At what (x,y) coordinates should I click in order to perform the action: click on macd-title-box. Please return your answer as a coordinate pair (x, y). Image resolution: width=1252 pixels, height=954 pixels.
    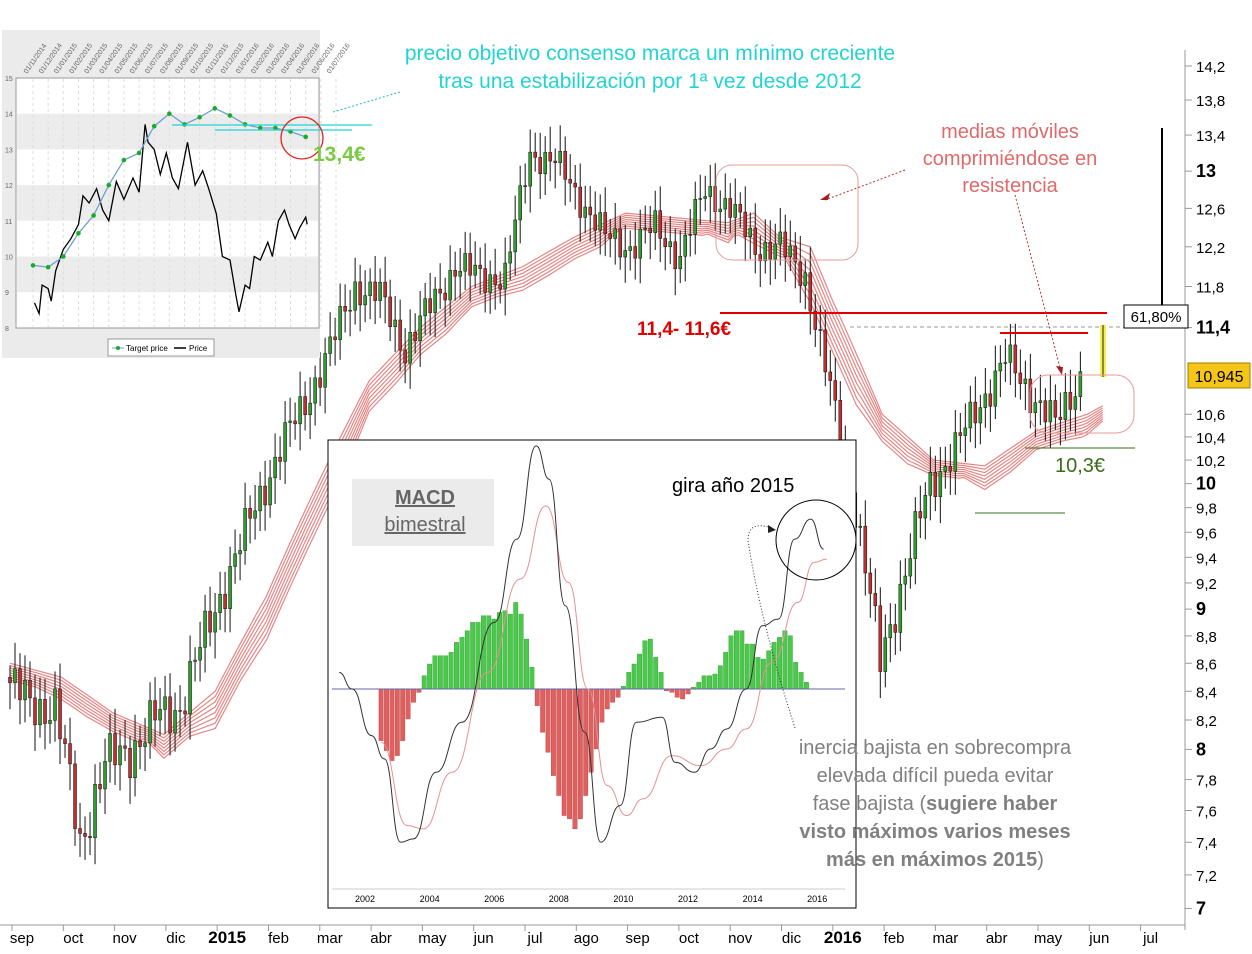
    Looking at the image, I should click on (423, 512).